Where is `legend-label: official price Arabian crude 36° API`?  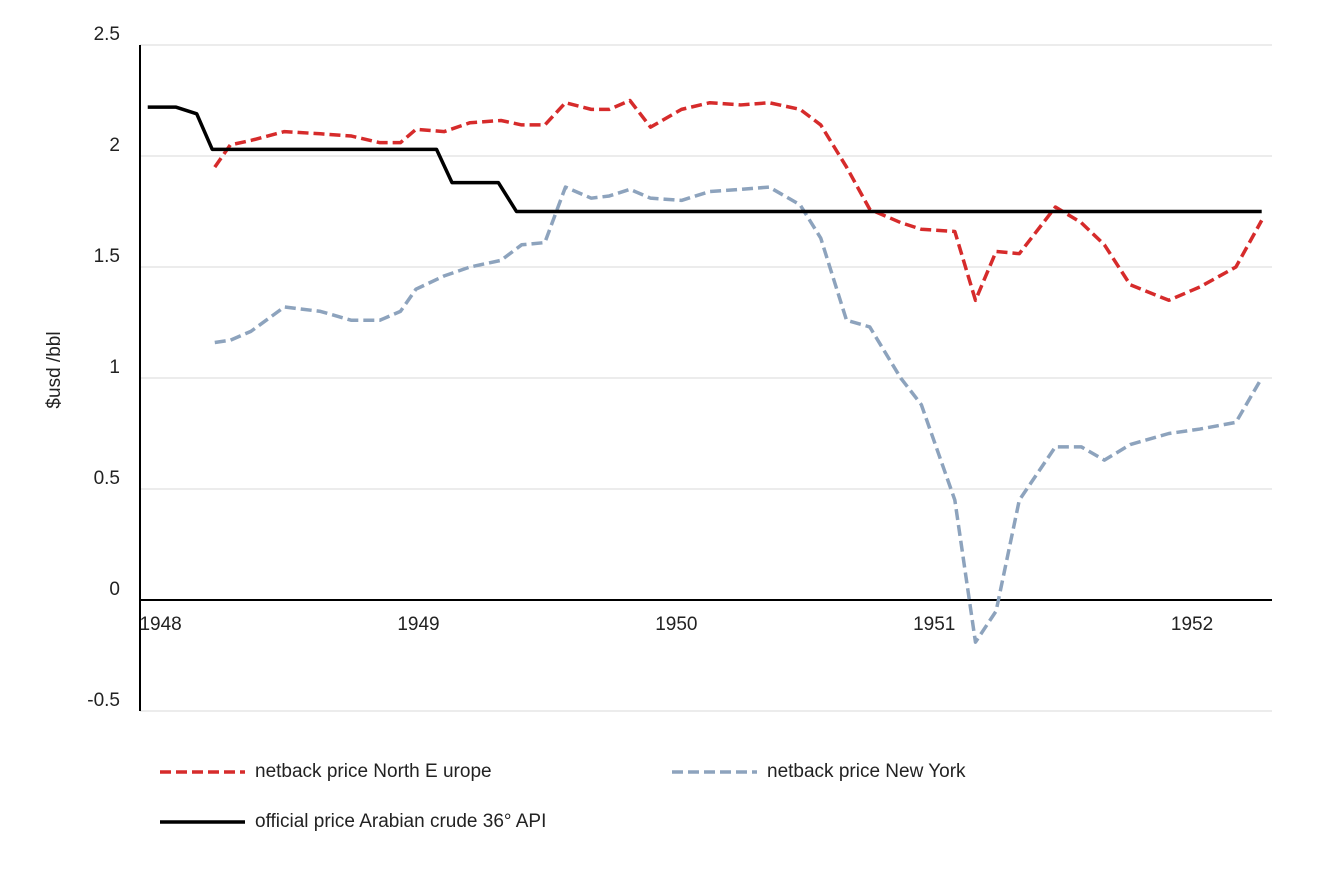
legend-label: official price Arabian crude 36° API is located at coordinates (400, 821).